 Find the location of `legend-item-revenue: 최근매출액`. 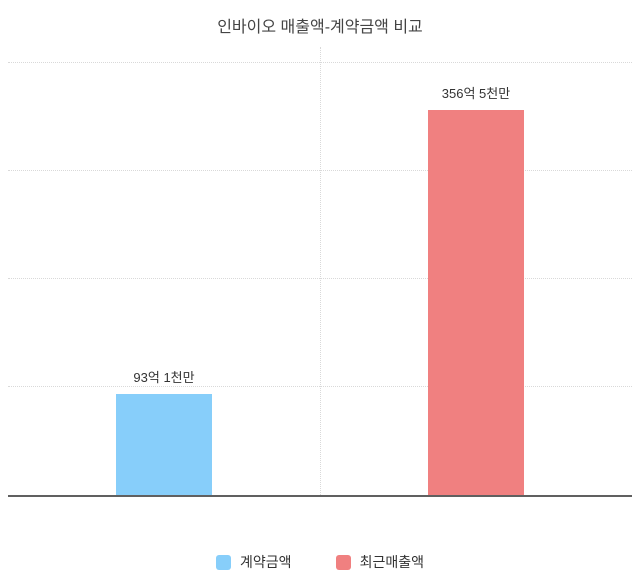

legend-item-revenue: 최근매출액 is located at coordinates (379, 562).